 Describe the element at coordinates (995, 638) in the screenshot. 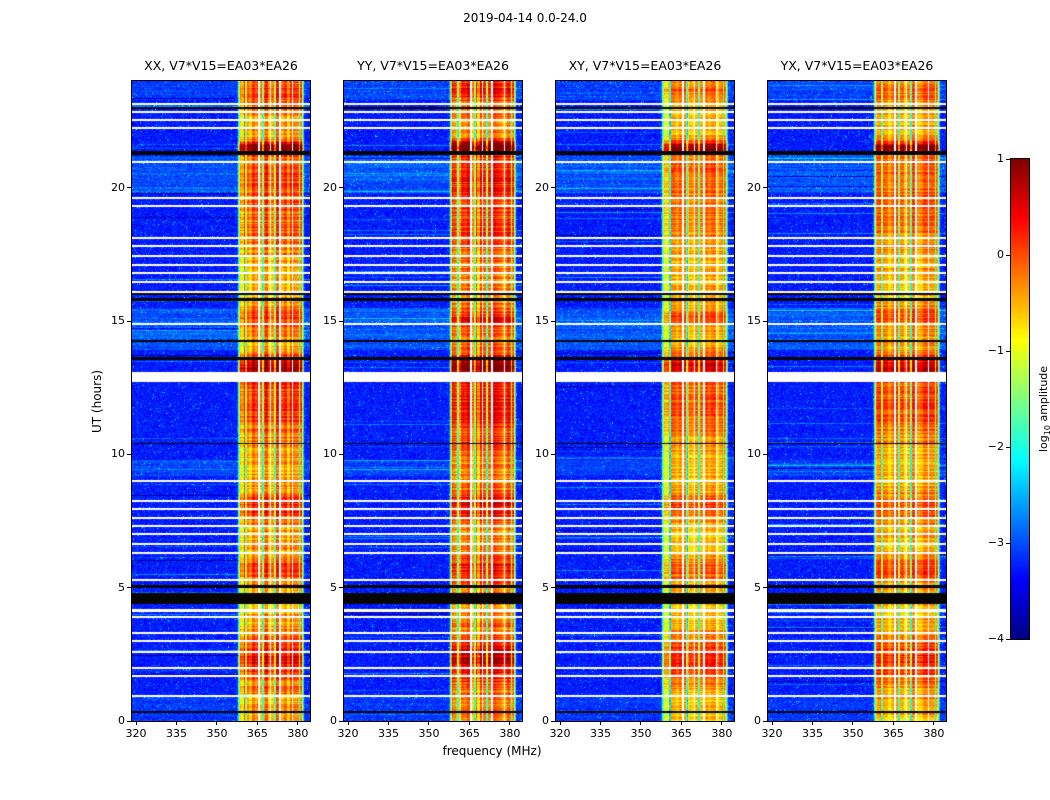

I see `colorbar-tick-label: −4` at that location.